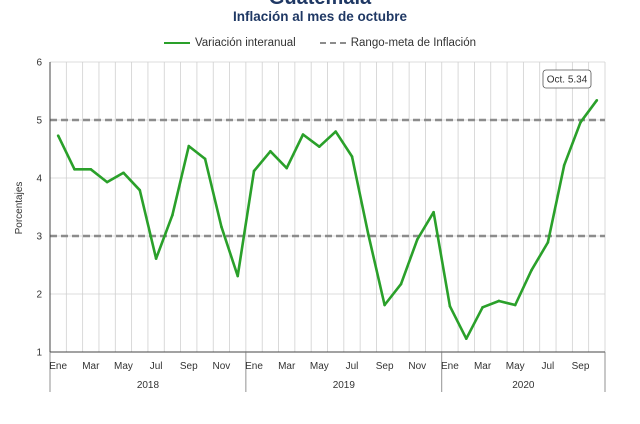  What do you see at coordinates (245, 43) in the screenshot?
I see `legend-series-label: Variación interanual` at bounding box center [245, 43].